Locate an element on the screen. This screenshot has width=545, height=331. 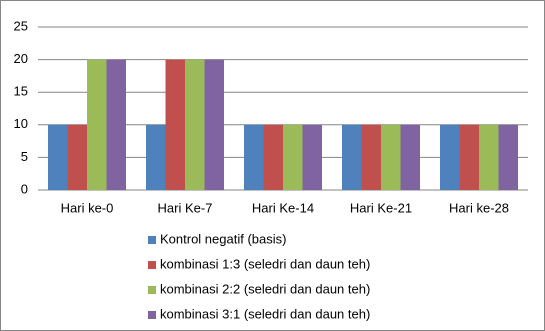
y-tick-label: 5 is located at coordinates (24, 156).